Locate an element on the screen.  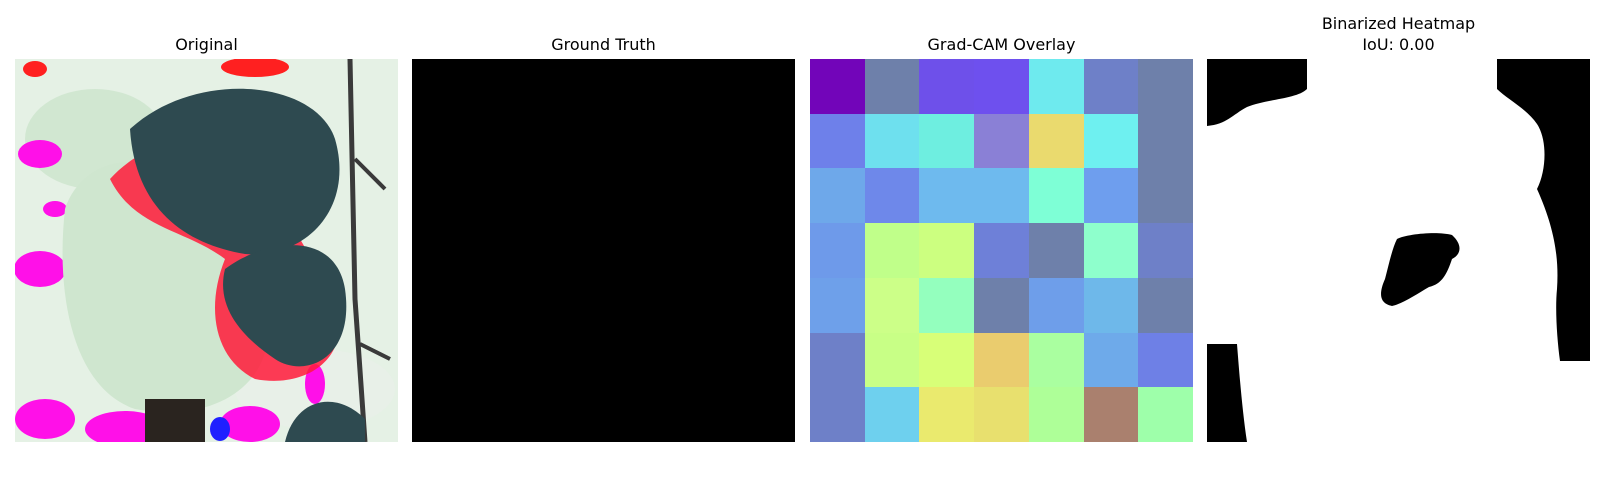
gradcam-title: Grad-CAM Overlay is located at coordinates (1001, 44).